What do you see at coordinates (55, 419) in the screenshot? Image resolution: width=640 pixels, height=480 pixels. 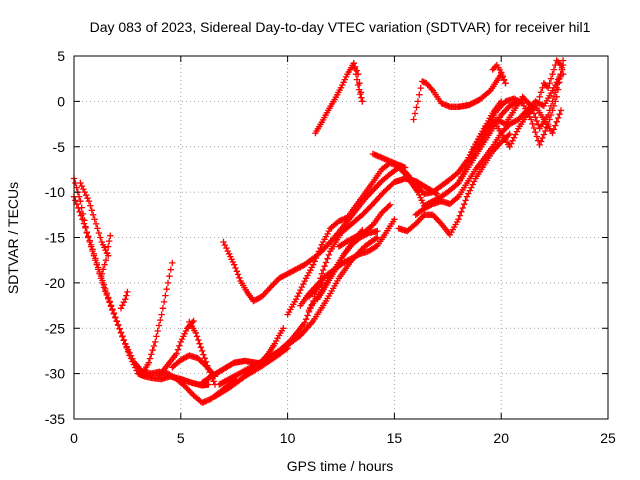 I see `y-tick-label: -35` at bounding box center [55, 419].